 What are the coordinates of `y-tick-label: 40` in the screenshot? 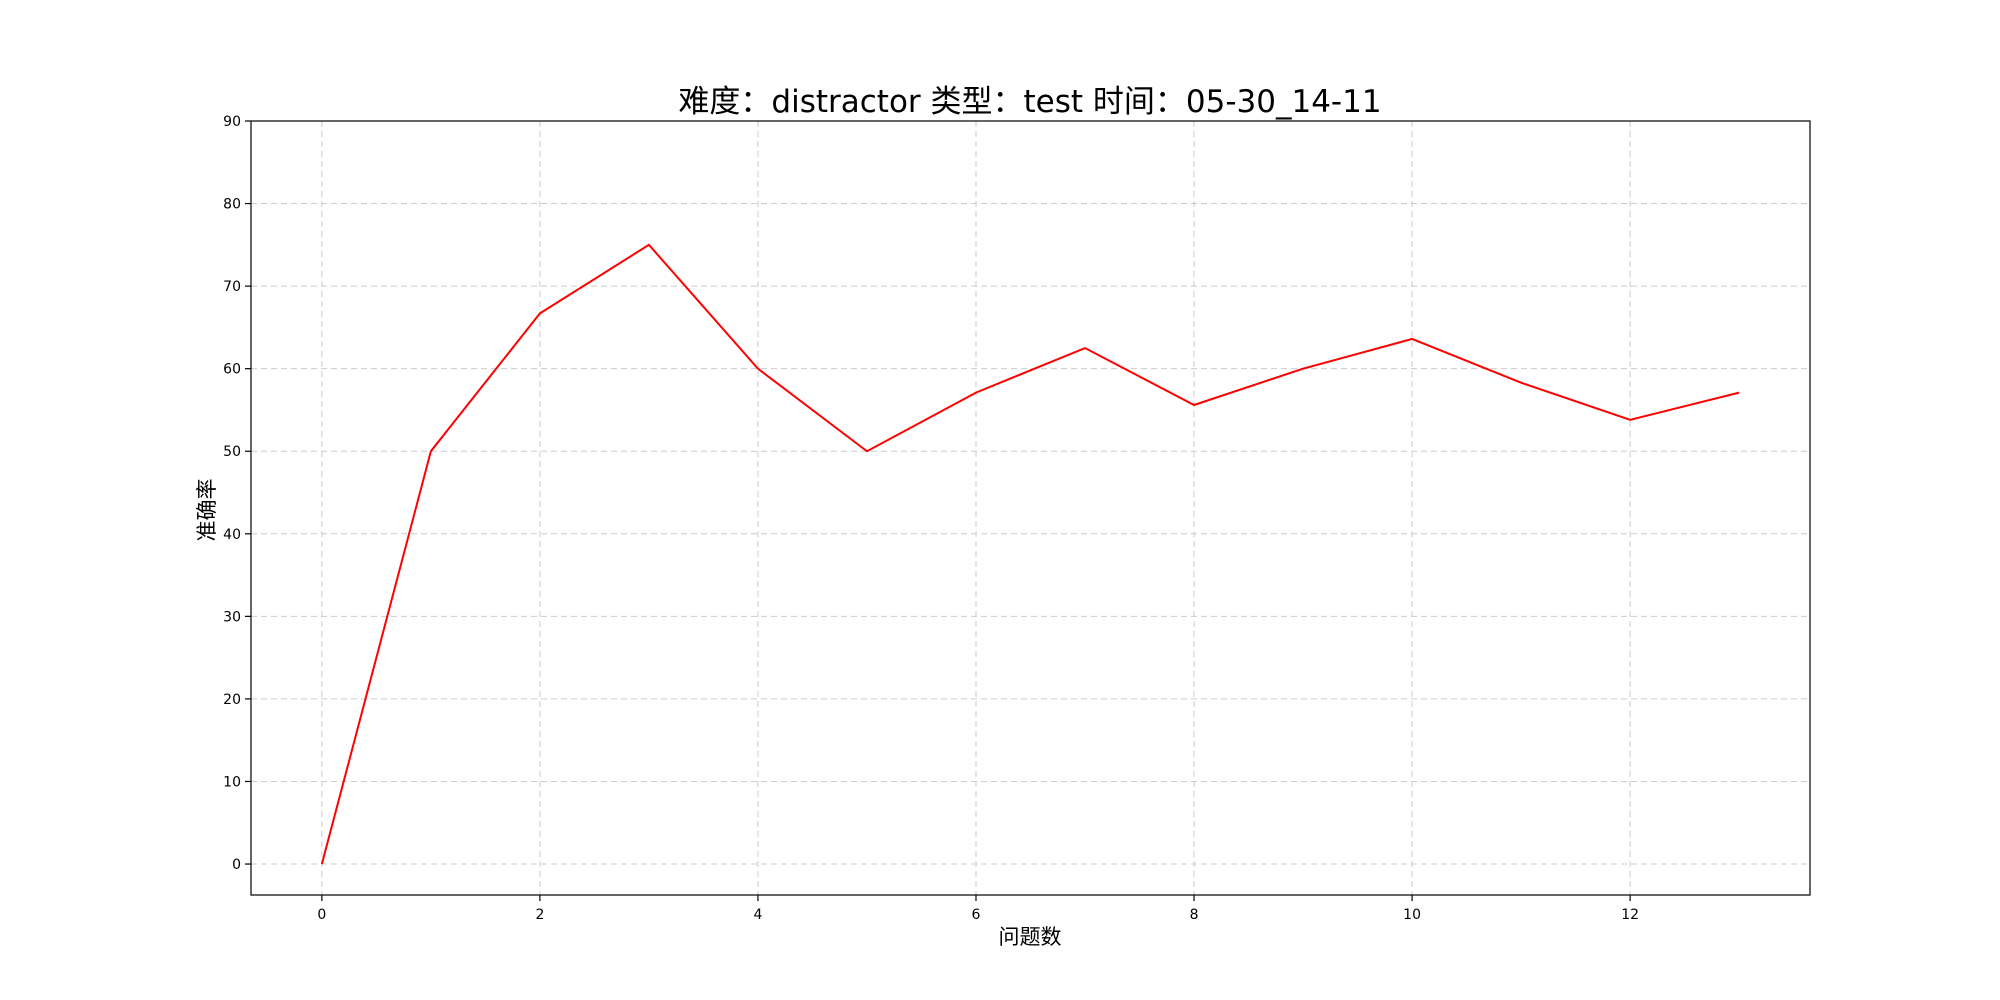 It's located at (232, 535).